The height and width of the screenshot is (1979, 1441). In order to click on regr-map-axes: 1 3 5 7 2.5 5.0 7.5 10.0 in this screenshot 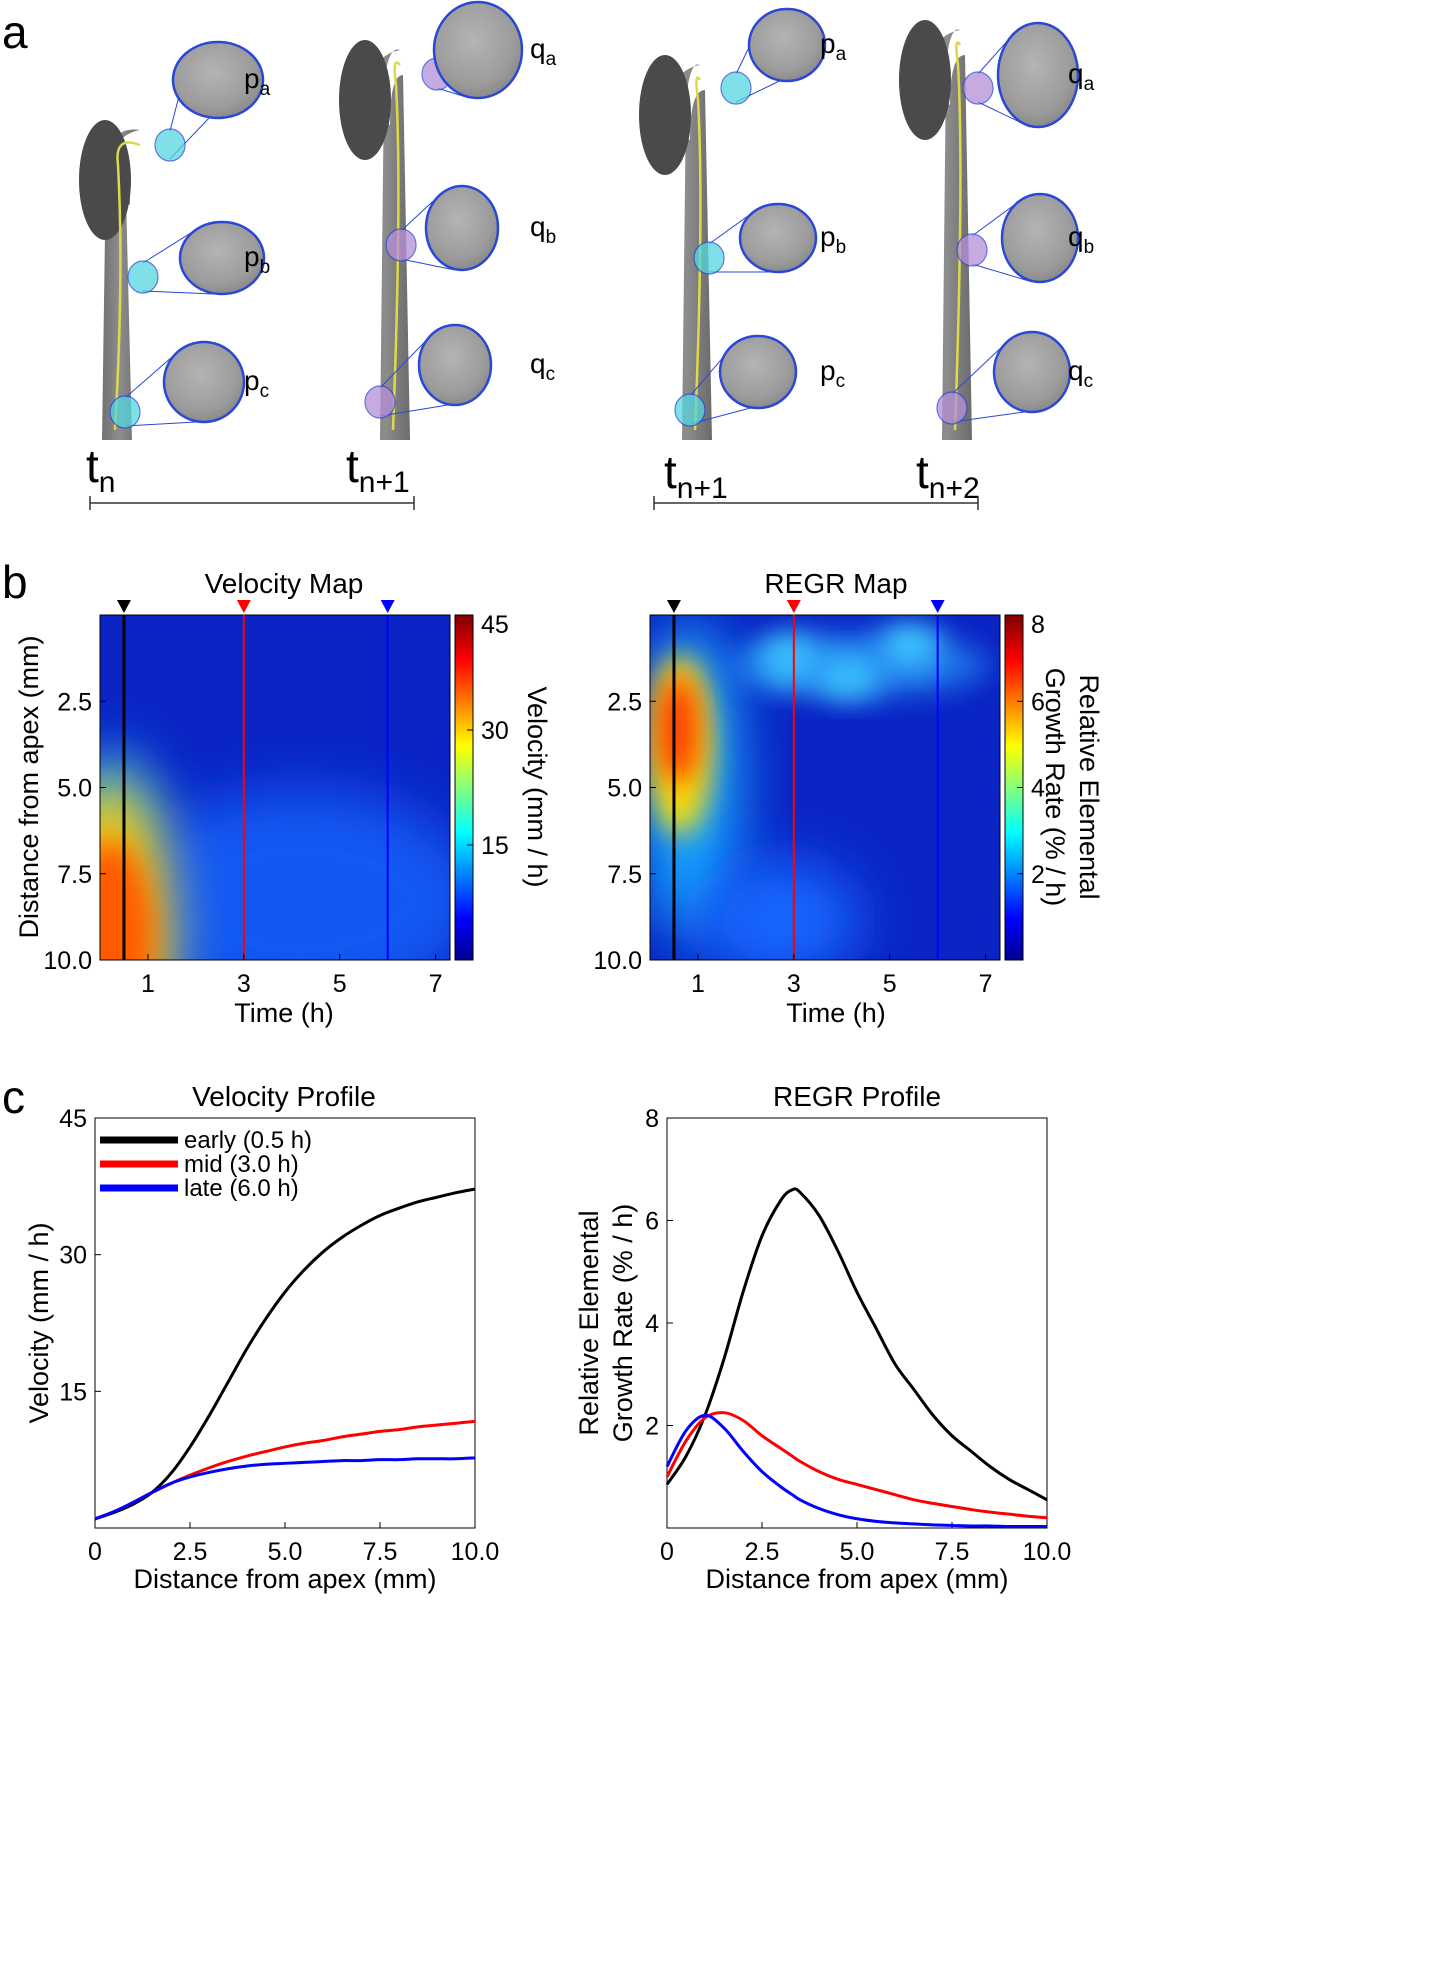, I will do `click(792, 843)`.